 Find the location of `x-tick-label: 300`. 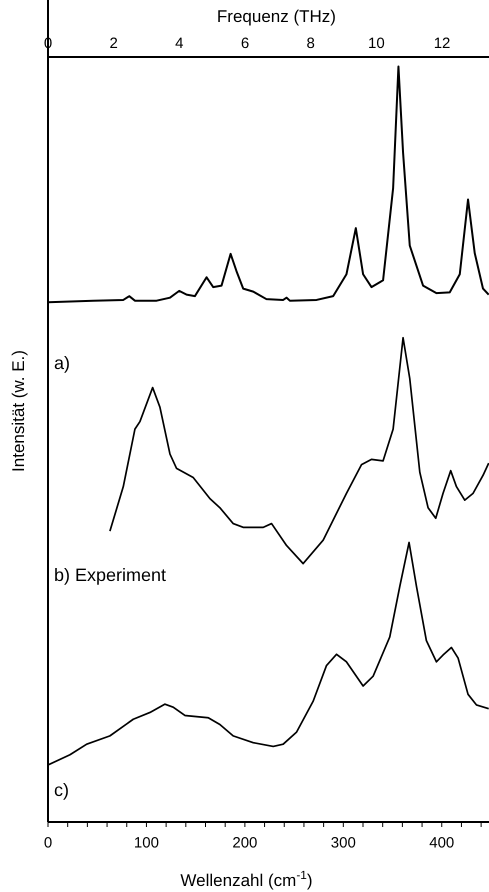

x-tick-label: 300 is located at coordinates (343, 843).